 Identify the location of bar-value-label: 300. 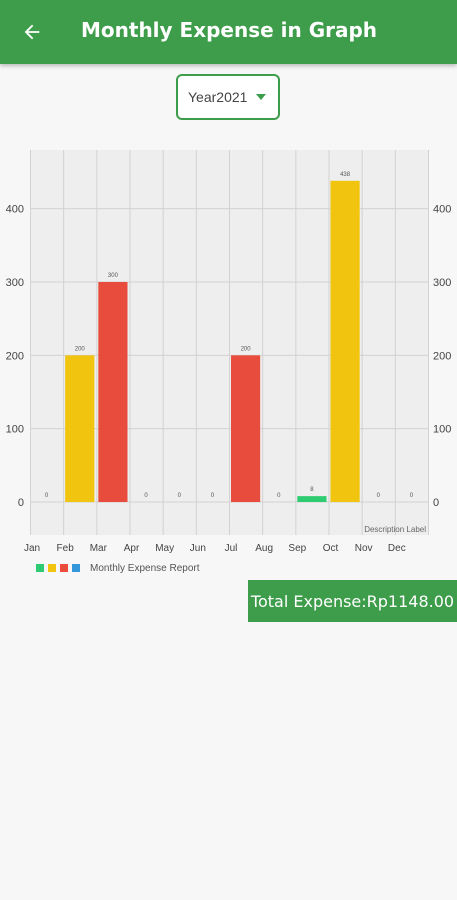
(113, 276).